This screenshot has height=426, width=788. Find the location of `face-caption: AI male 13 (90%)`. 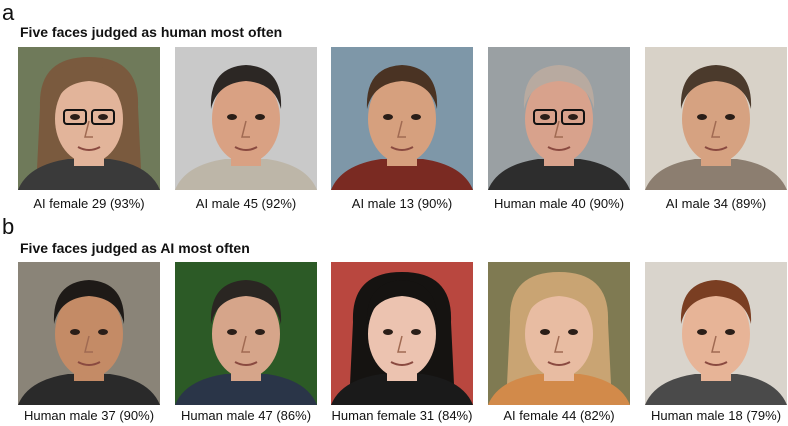

face-caption: AI male 13 (90%) is located at coordinates (402, 203).